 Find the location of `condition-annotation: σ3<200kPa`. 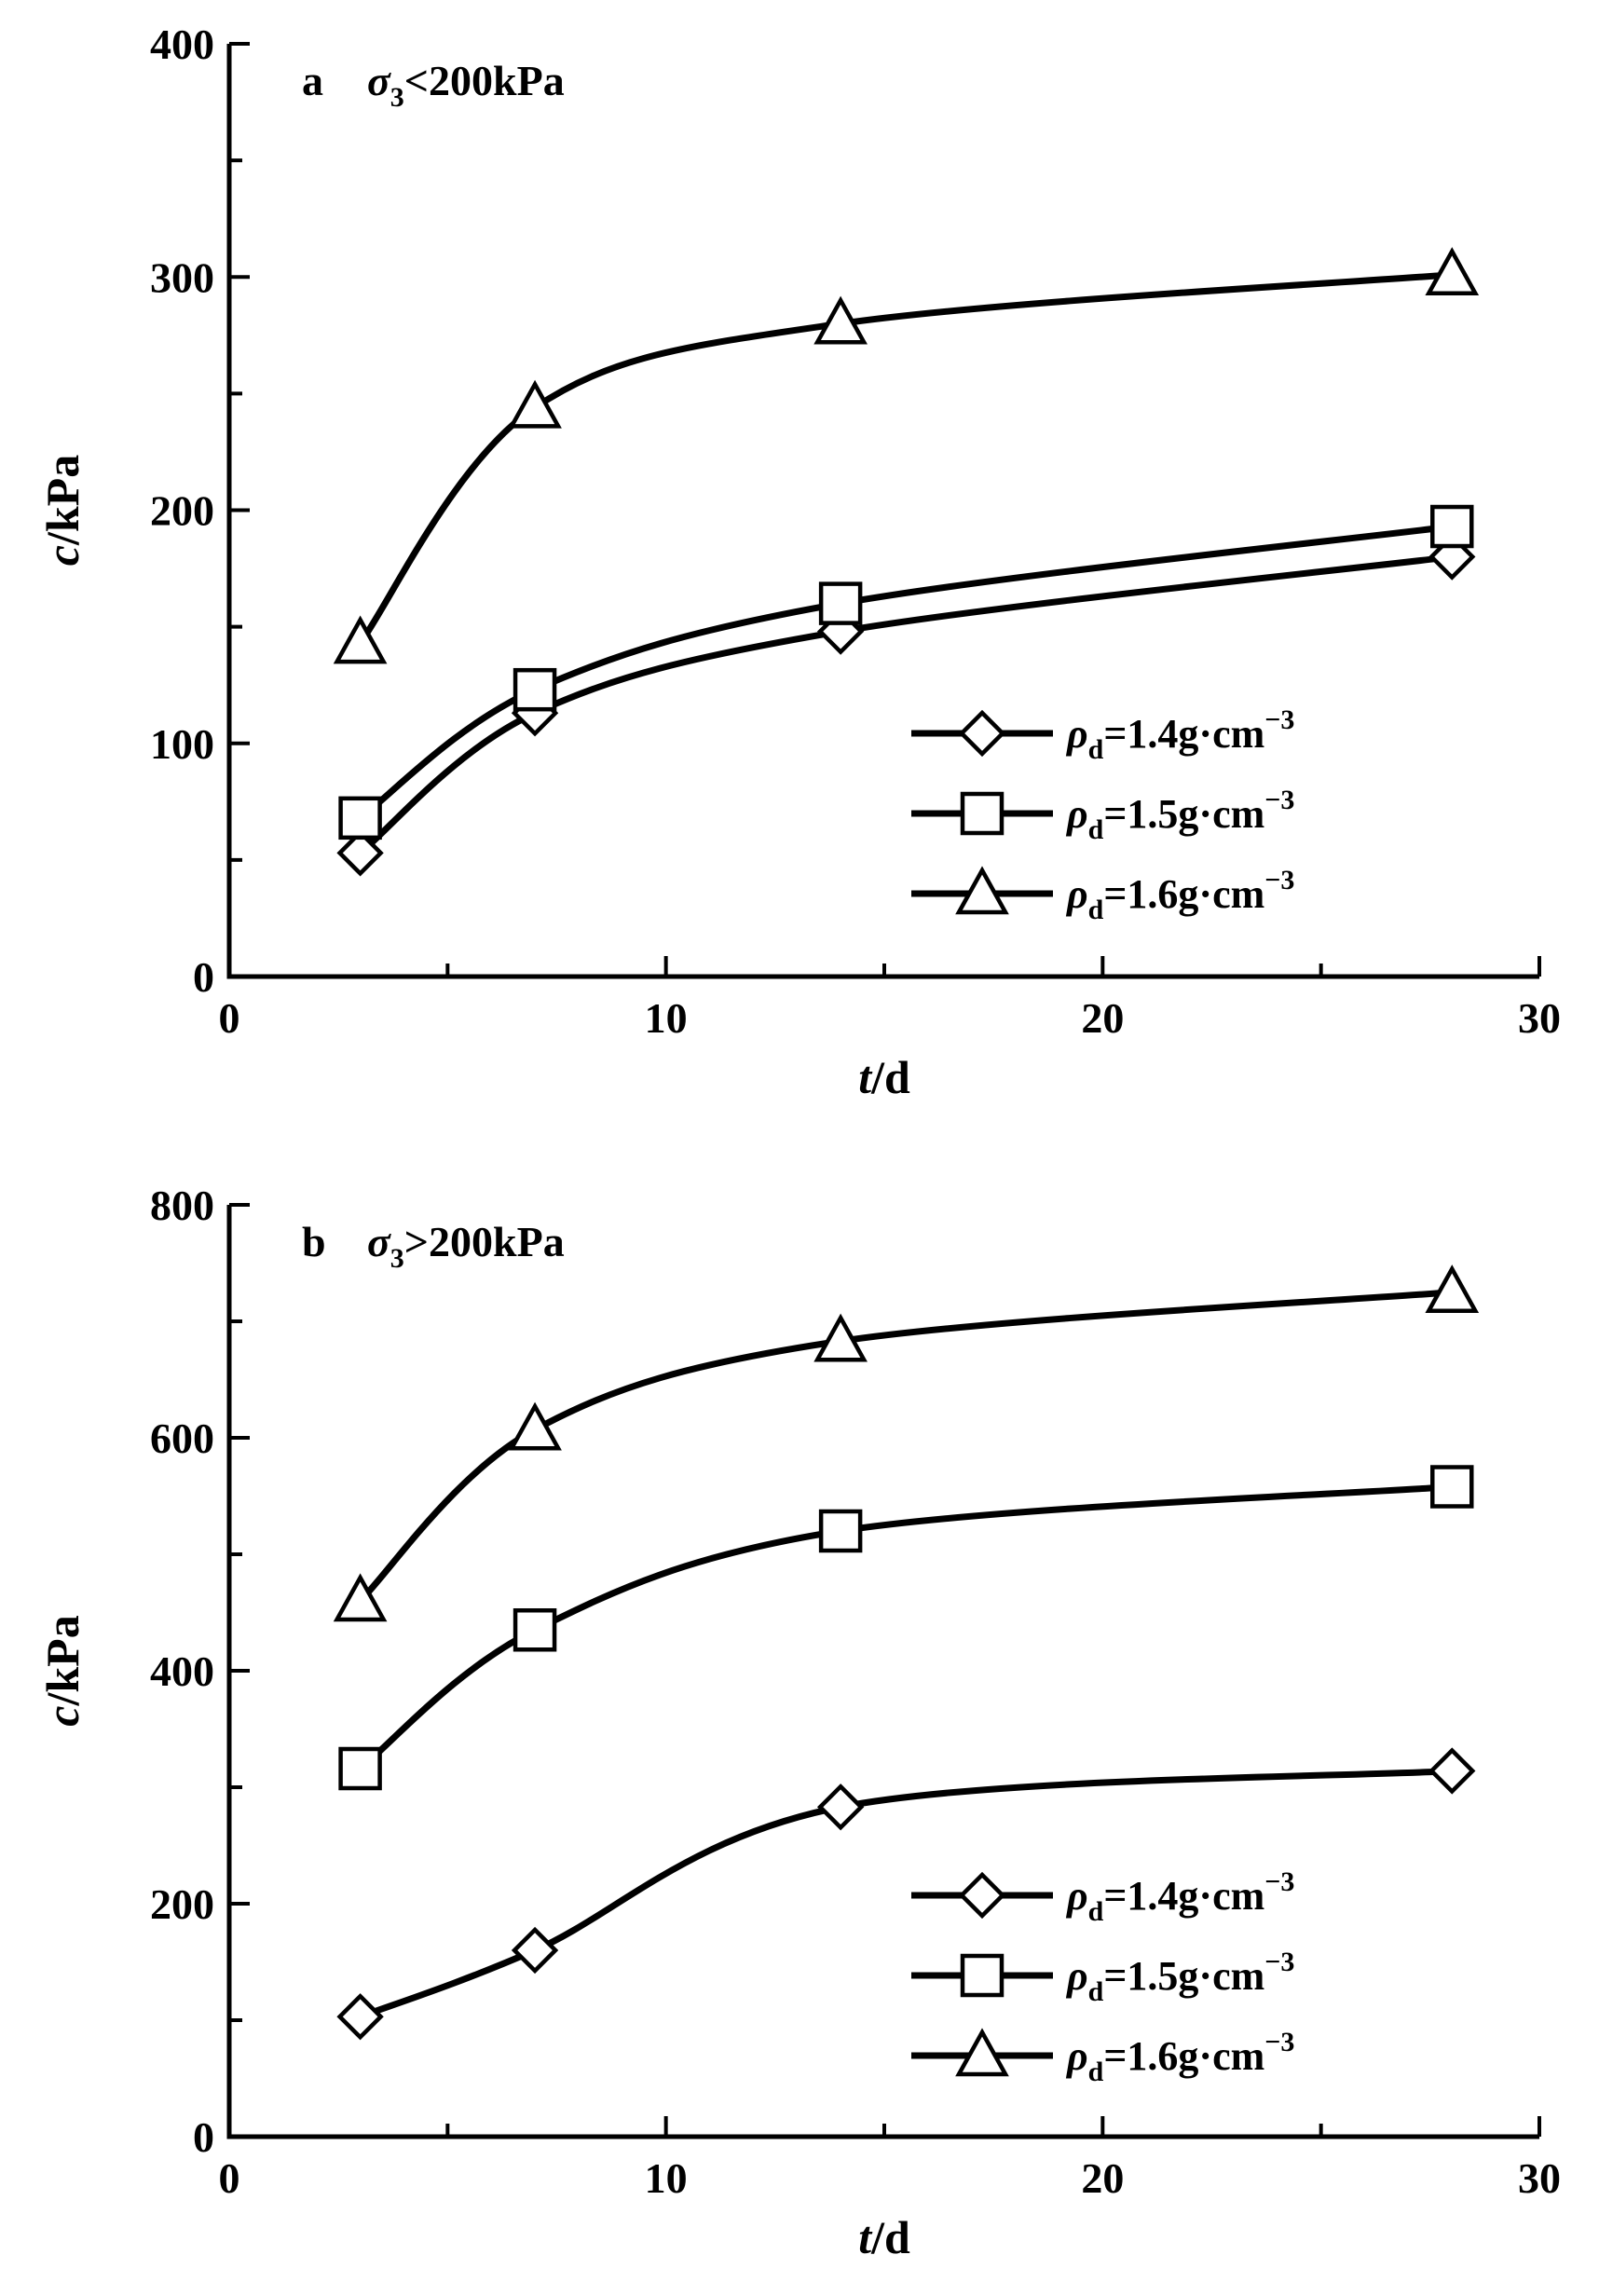

condition-annotation: σ3<200kPa is located at coordinates (466, 85).